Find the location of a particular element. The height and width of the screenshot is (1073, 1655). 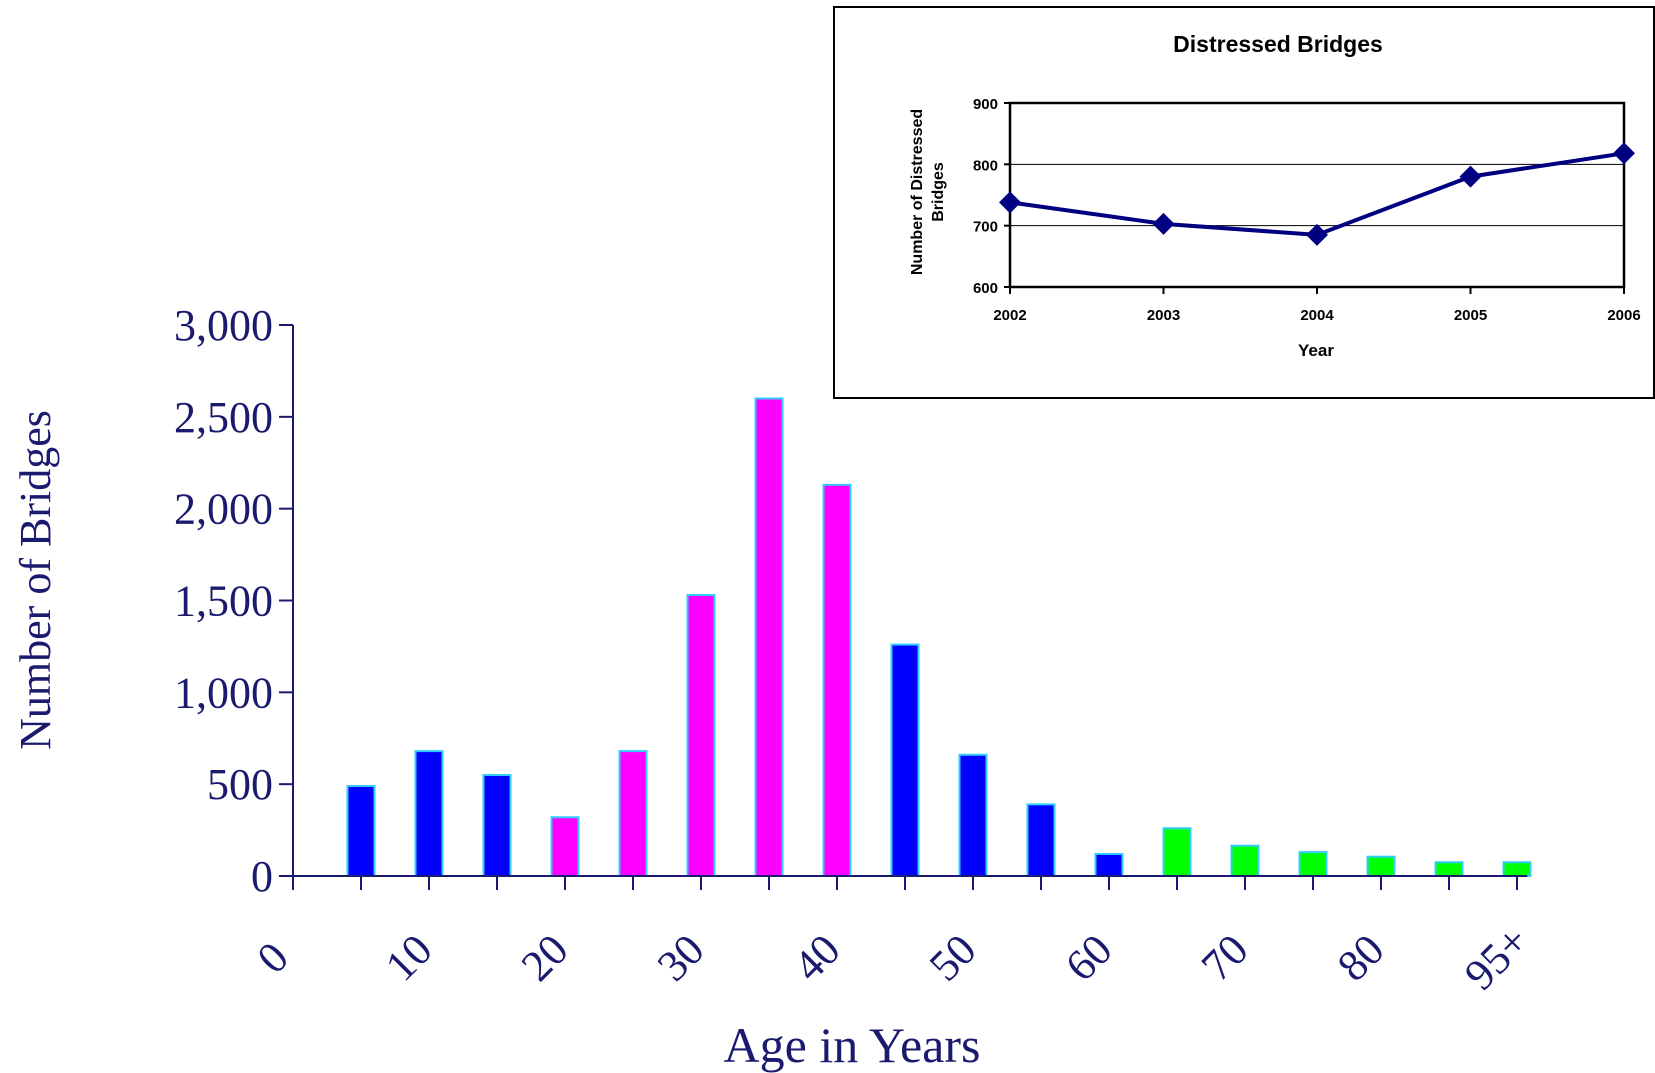

inset-y-tick-label: 700 is located at coordinates (985, 227).